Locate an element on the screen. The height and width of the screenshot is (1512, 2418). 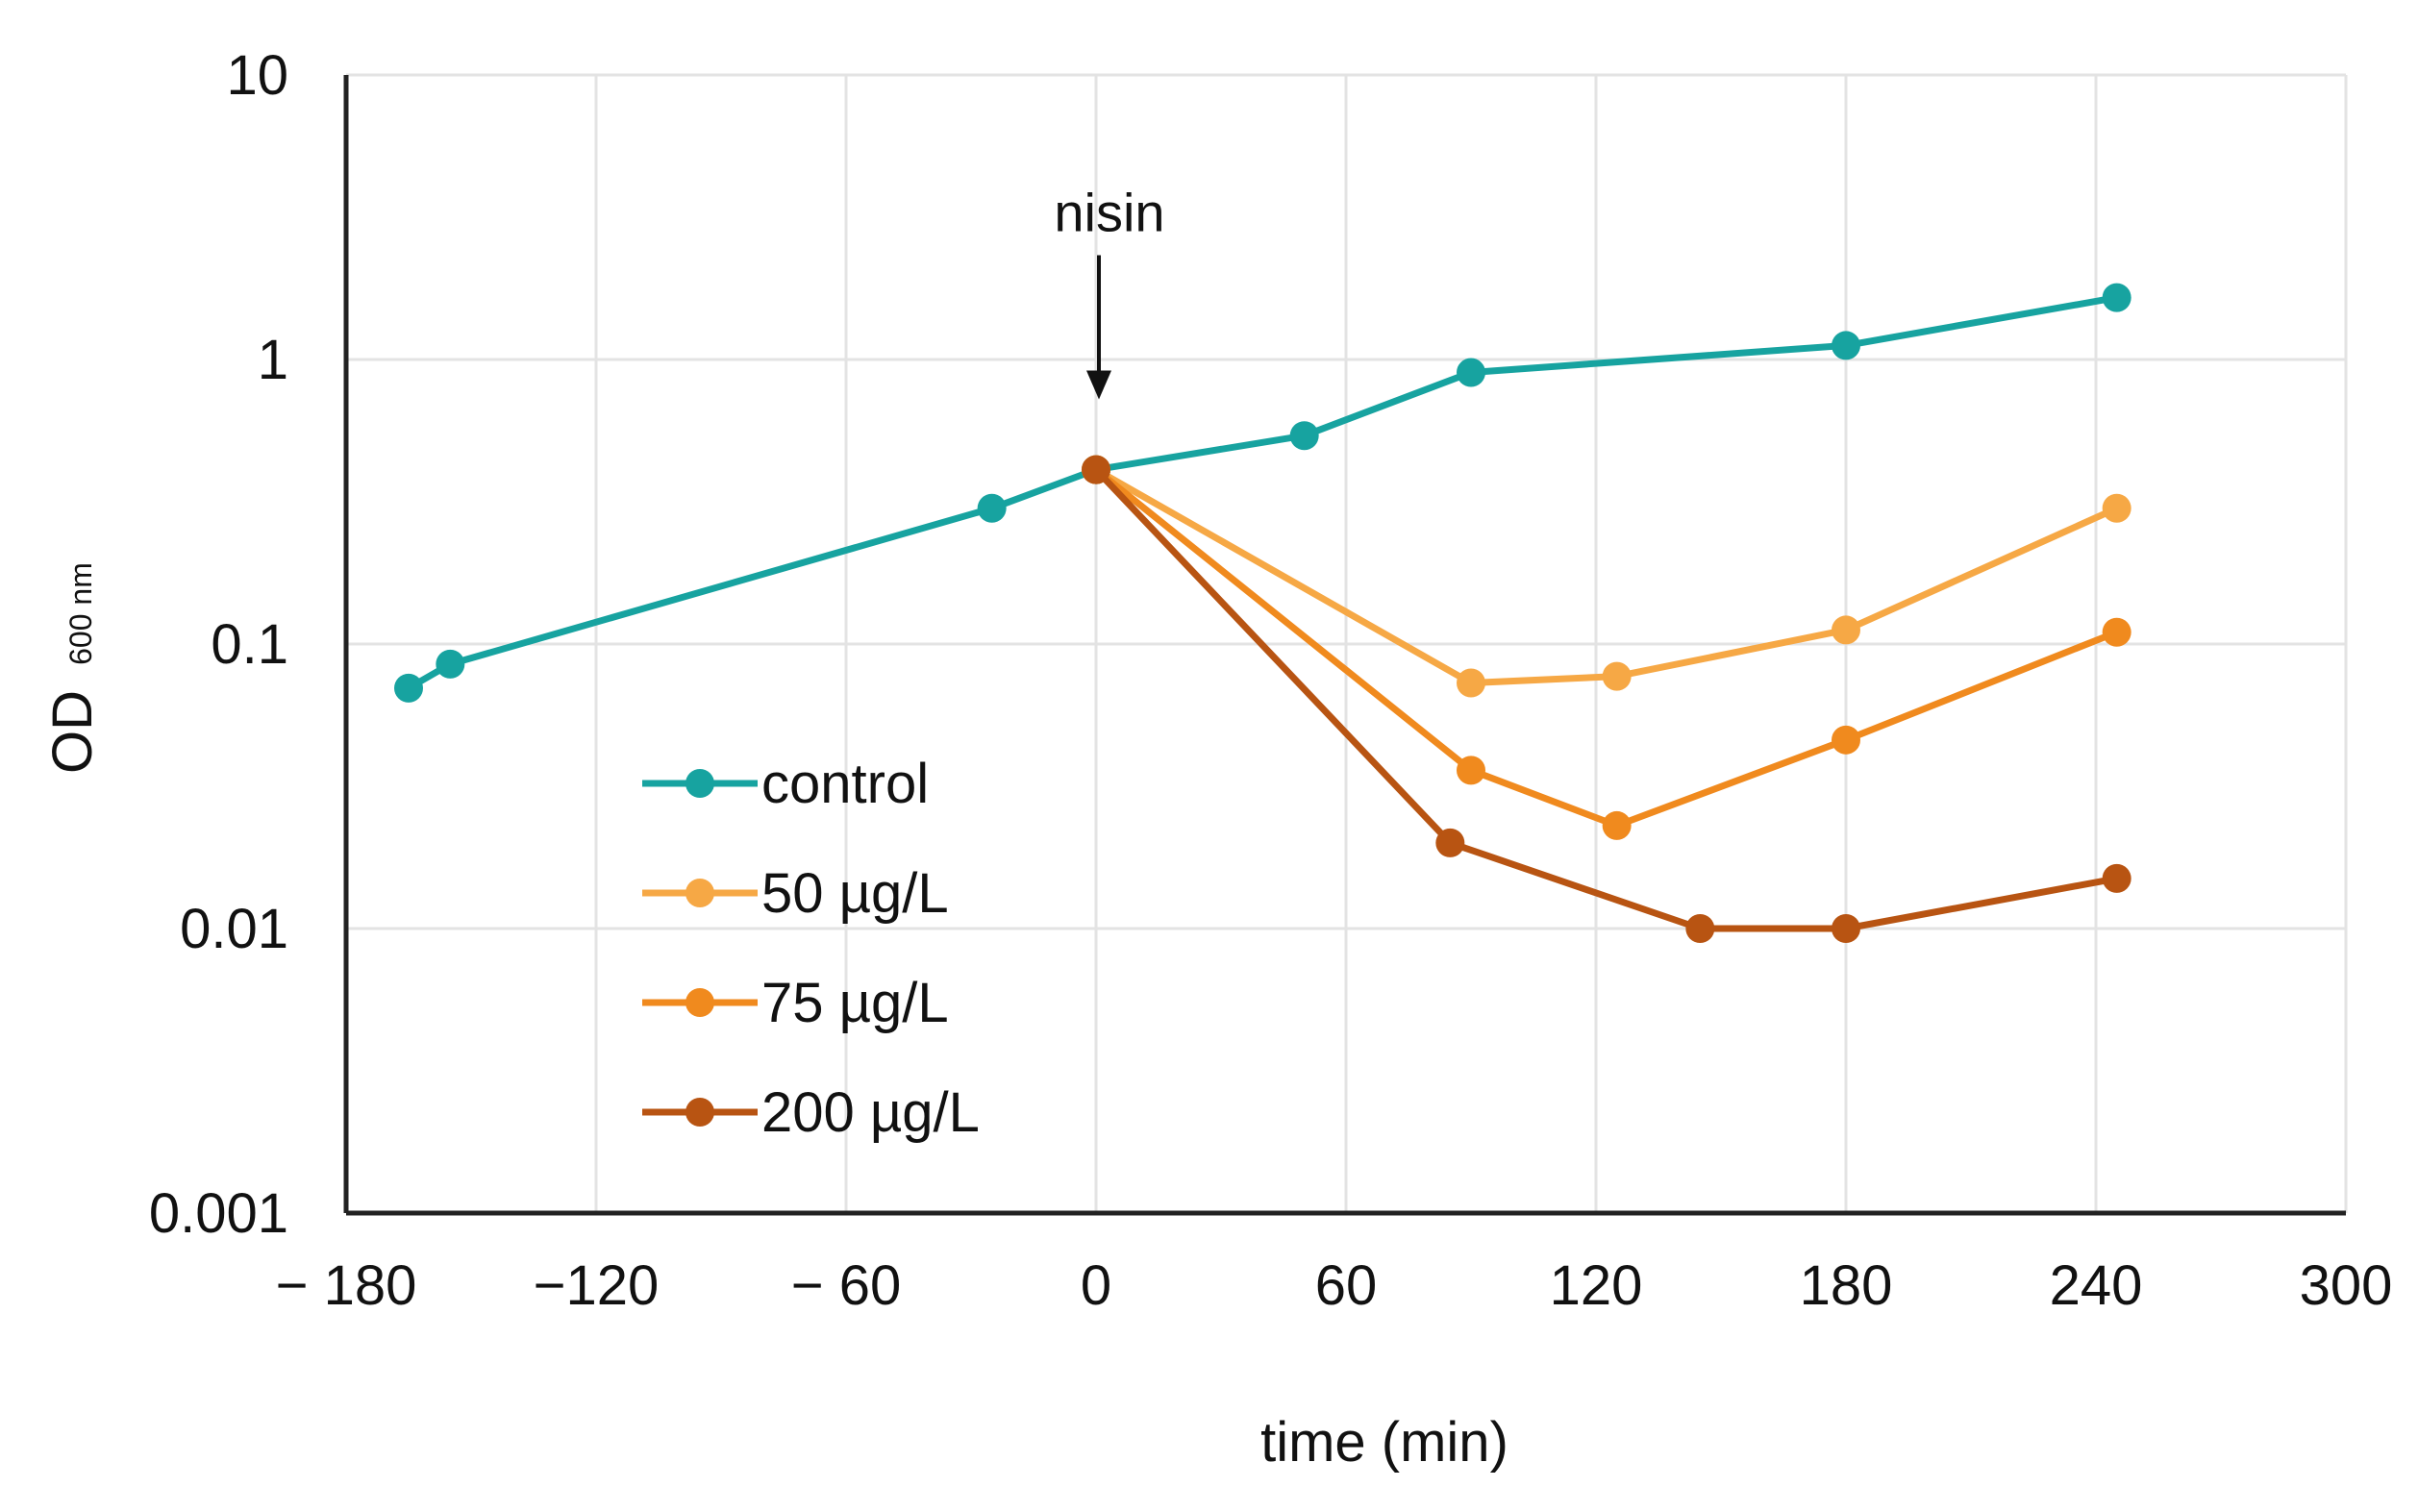
legend-label: 200 µg/L is located at coordinates (871, 1112).